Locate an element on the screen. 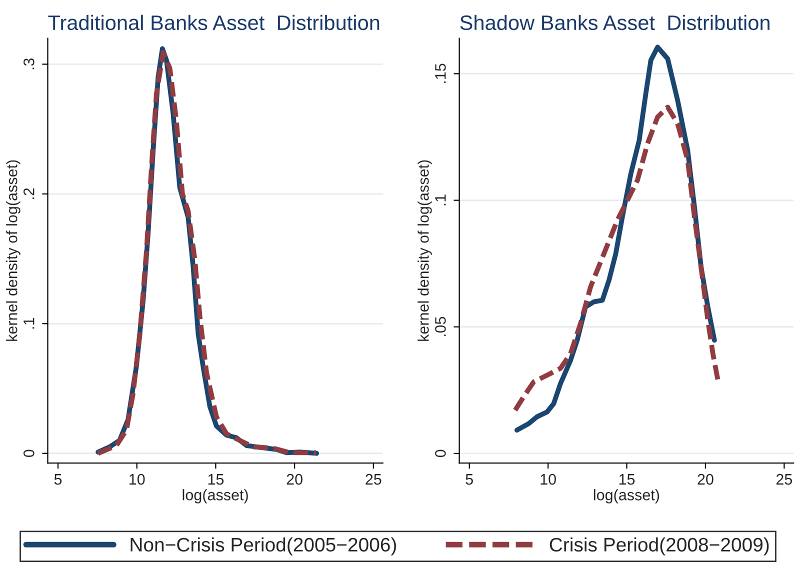 The image size is (796, 571). chart-title: Traditional Banks Asset Distribution is located at coordinates (214, 22).